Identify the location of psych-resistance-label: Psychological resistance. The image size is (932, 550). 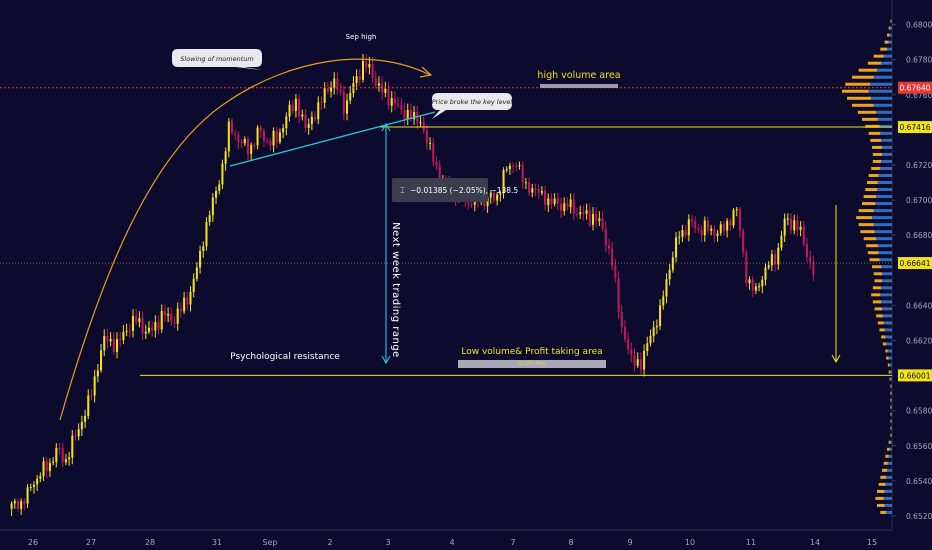
(285, 357).